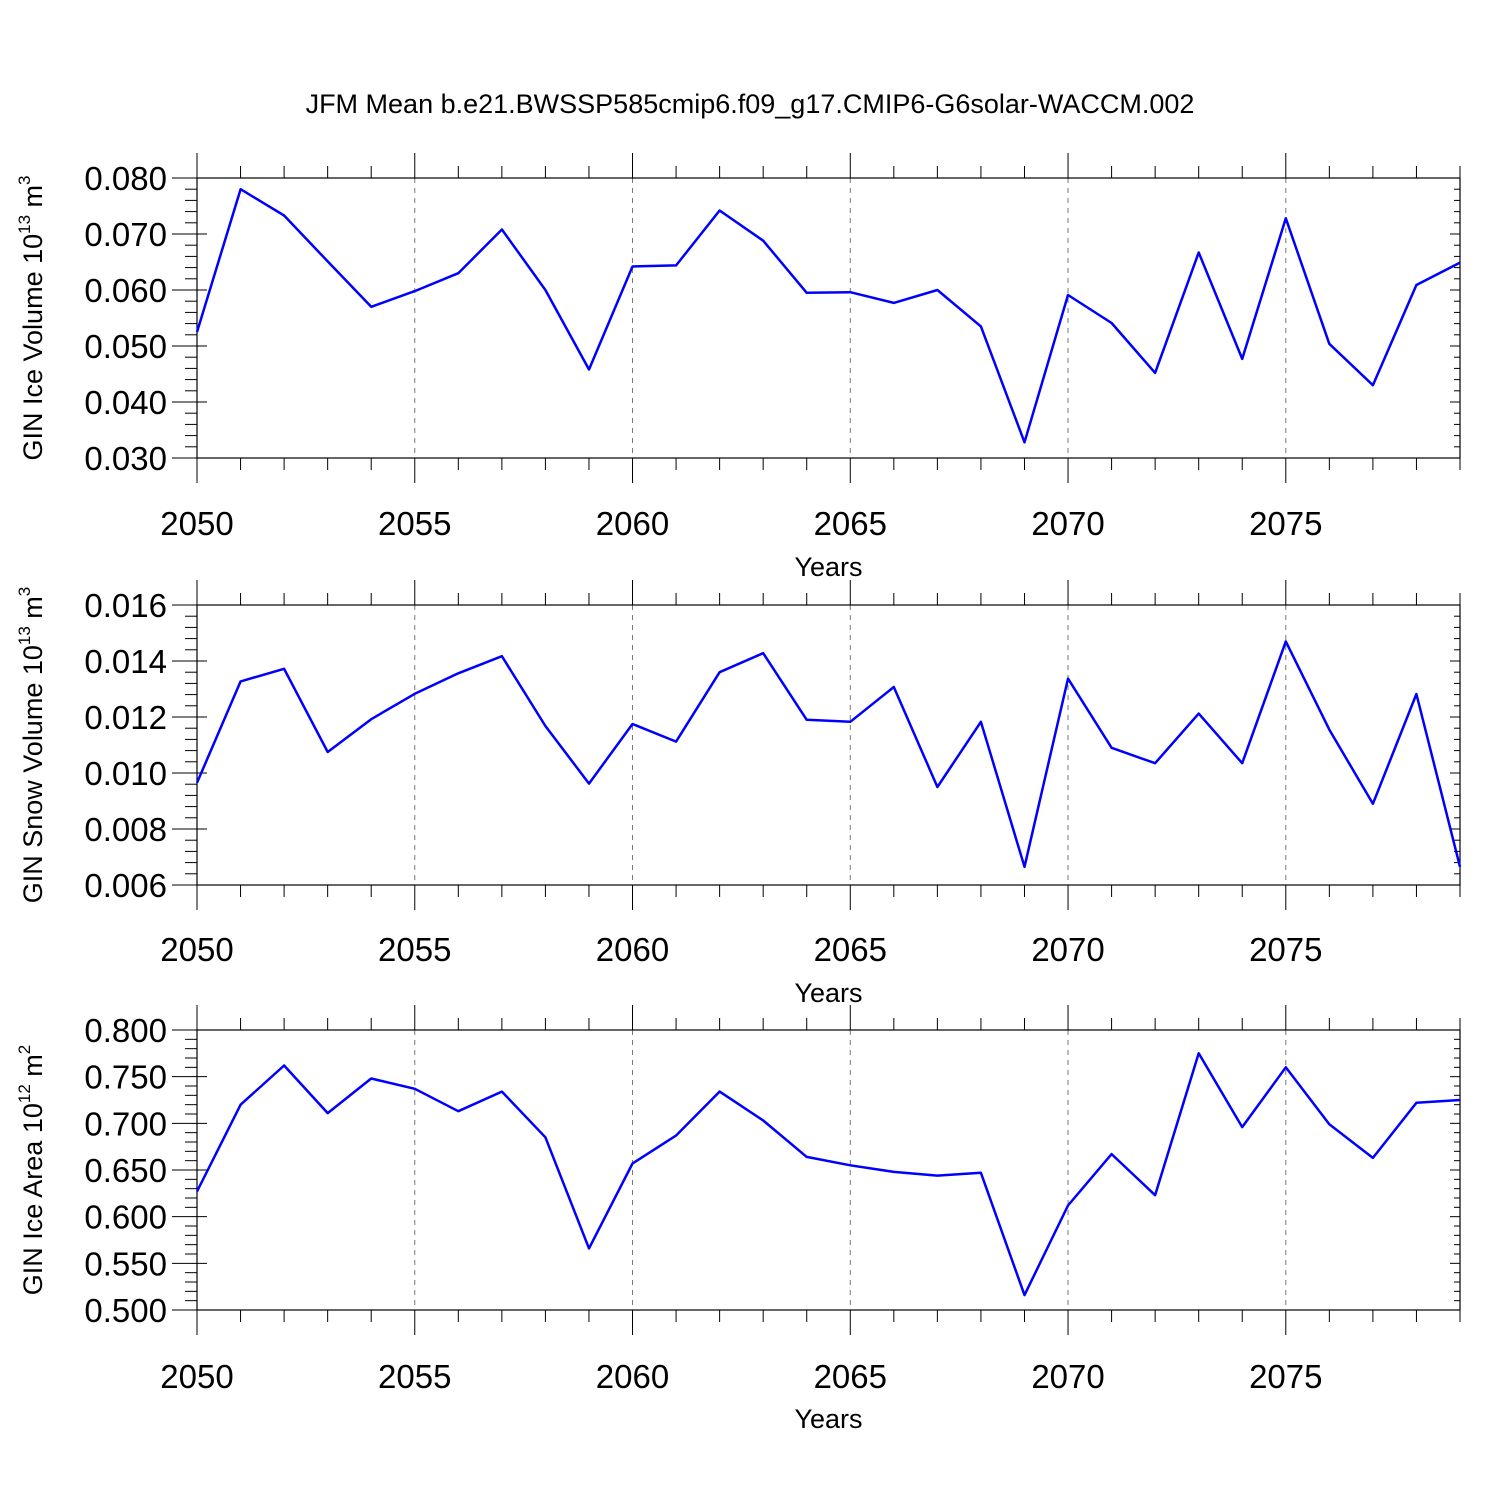 The image size is (1500, 1500). Describe the element at coordinates (125, 1077) in the screenshot. I see `y-tick-label: 0.750` at that location.